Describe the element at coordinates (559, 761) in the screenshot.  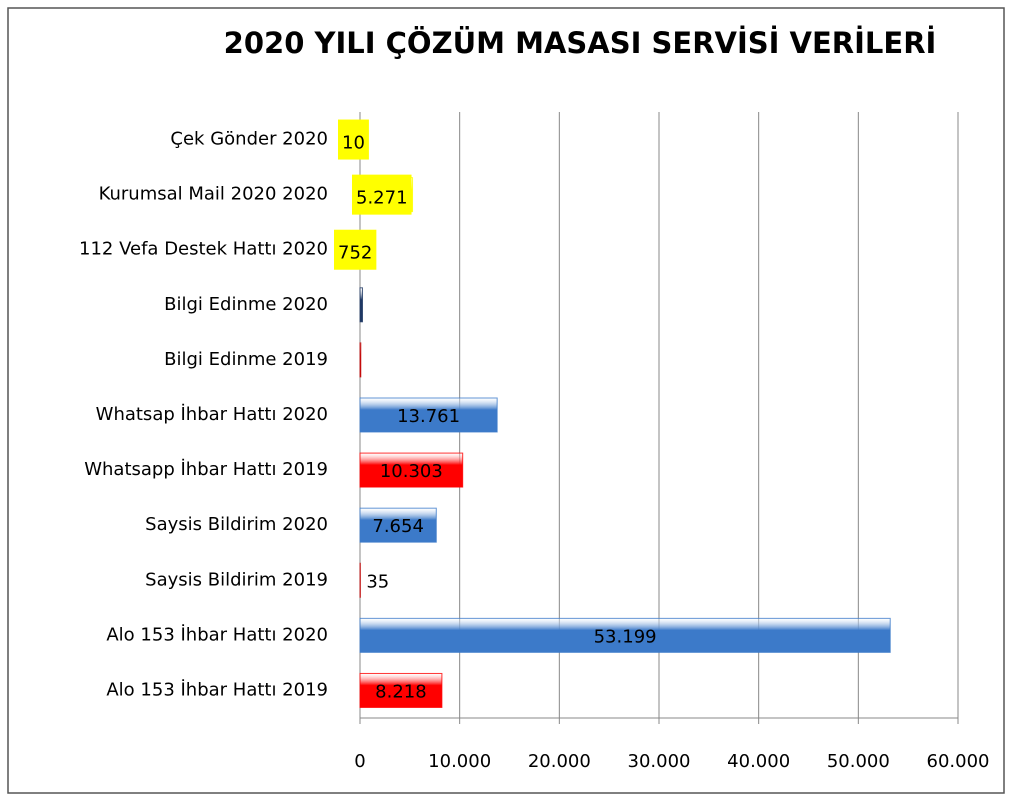
I see `x-tick-label: 20.000` at that location.